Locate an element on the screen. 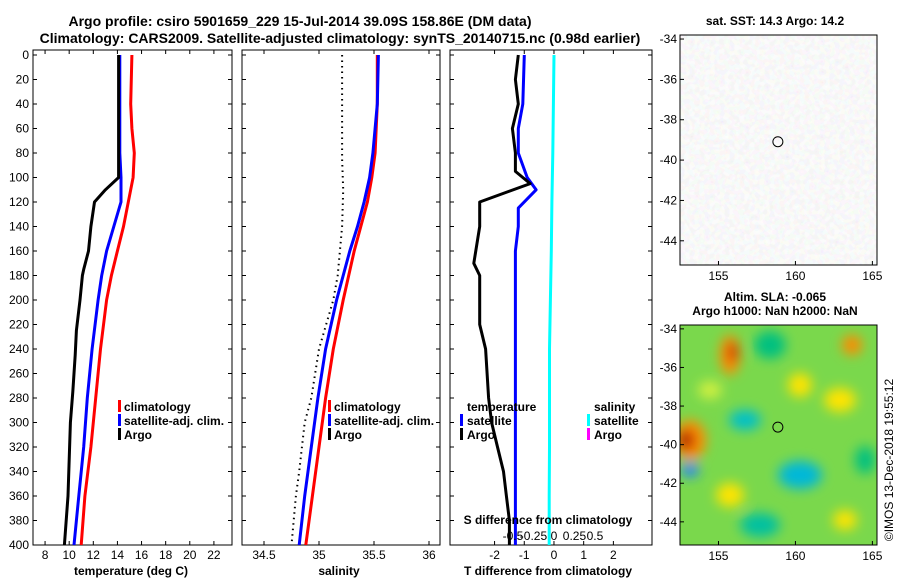 The height and width of the screenshot is (580, 900). sla-map-axes: -34 -36 -38 -40 -42 -44 155 160 165 is located at coordinates (771, 442).